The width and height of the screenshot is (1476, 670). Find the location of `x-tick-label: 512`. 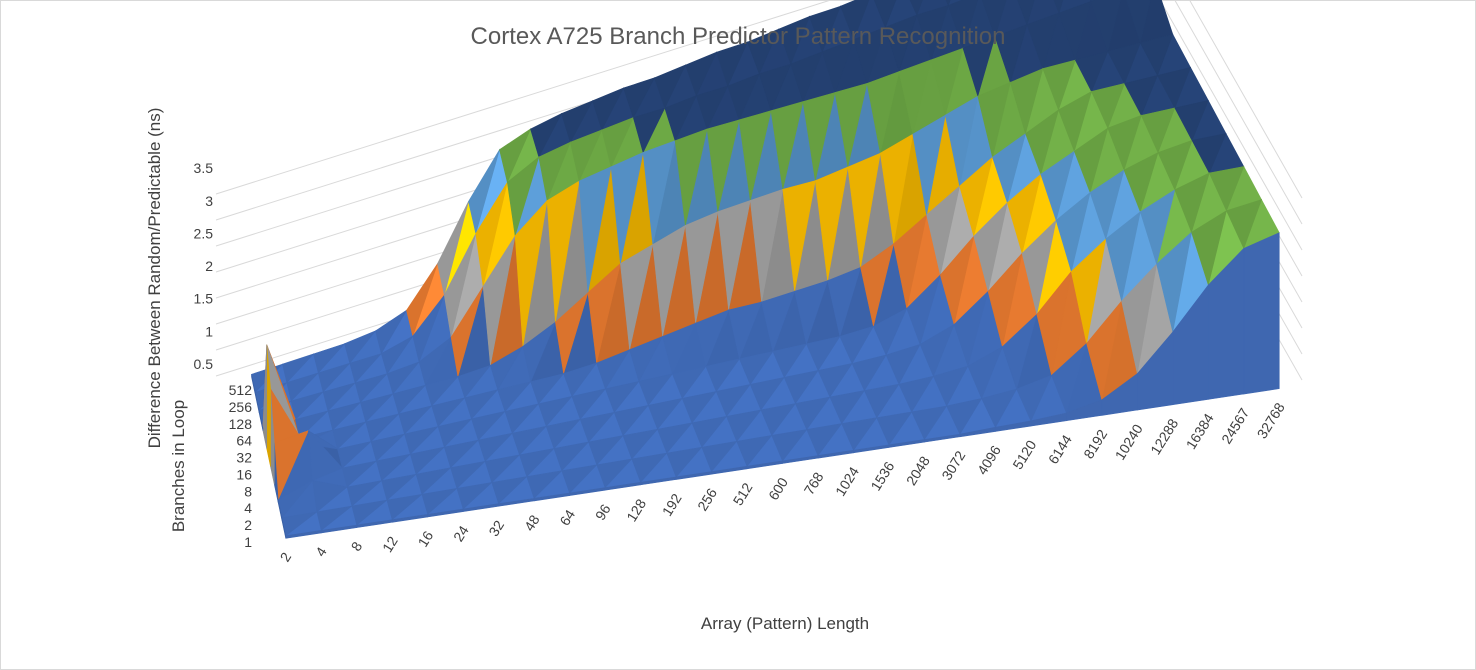

x-tick-label: 512 is located at coordinates (743, 494).